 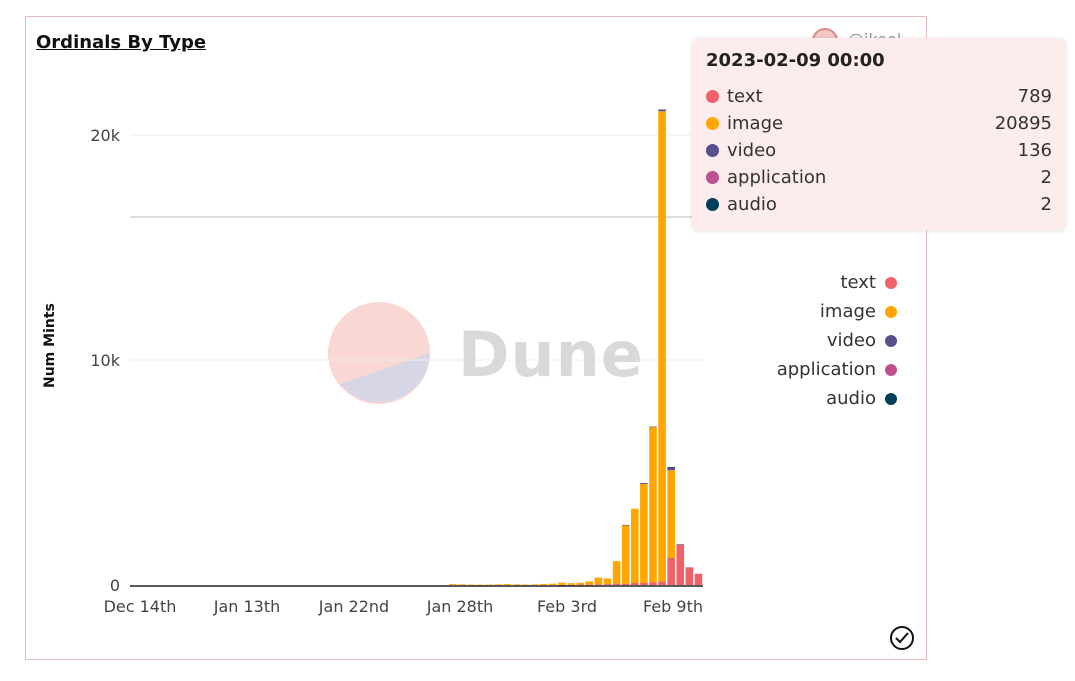 I want to click on x-tick-label: Feb 9th, so click(x=673, y=606).